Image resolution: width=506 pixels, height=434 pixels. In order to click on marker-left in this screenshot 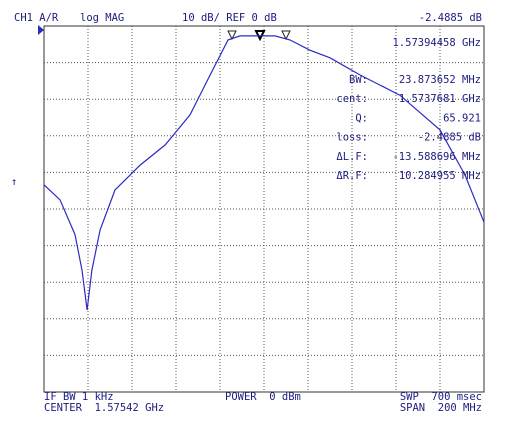, I will do `click(232, 35)`.